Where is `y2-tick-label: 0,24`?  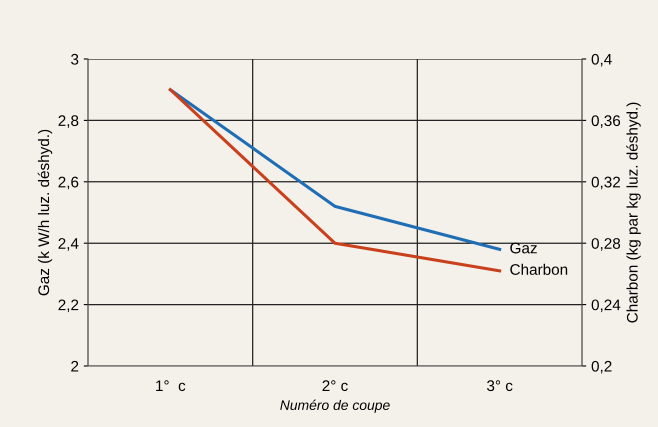
y2-tick-label: 0,24 is located at coordinates (606, 305).